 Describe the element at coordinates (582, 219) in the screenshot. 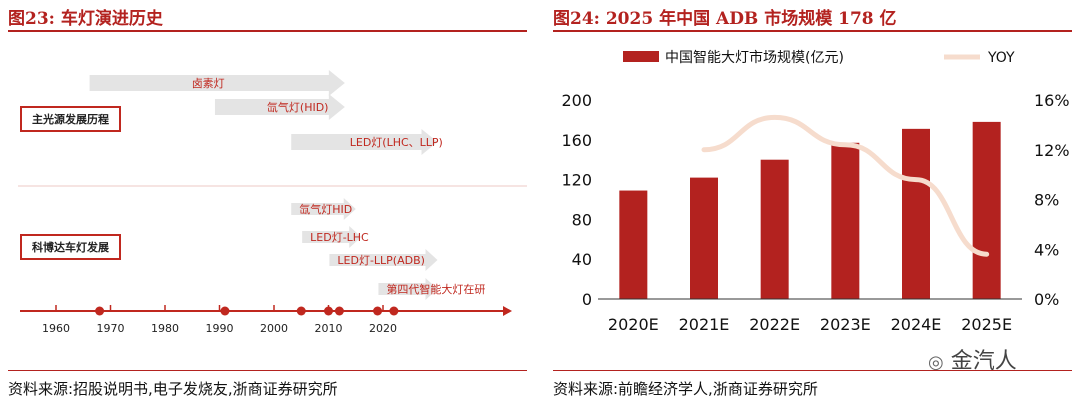

I see `y-left-tick-label: 80` at that location.